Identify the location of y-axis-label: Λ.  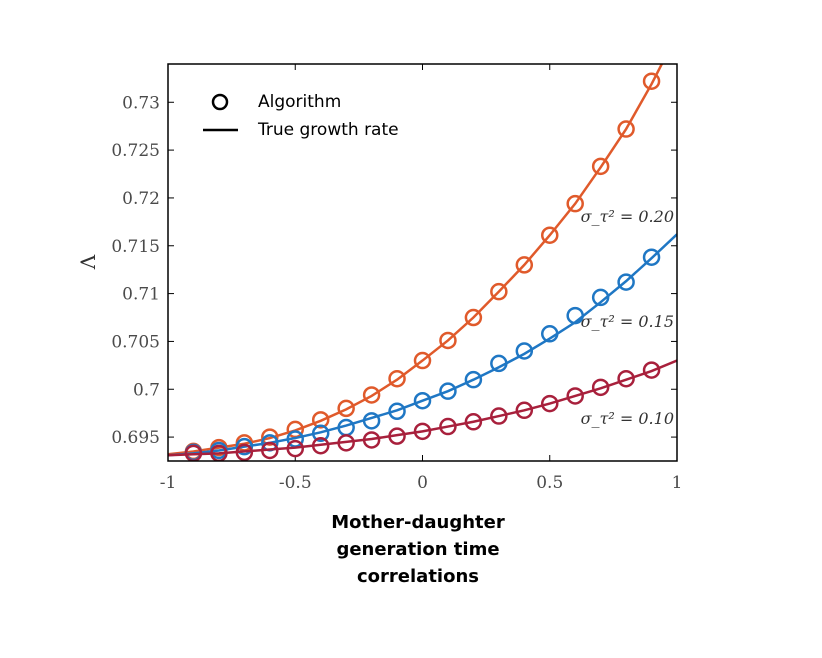
(88, 262).